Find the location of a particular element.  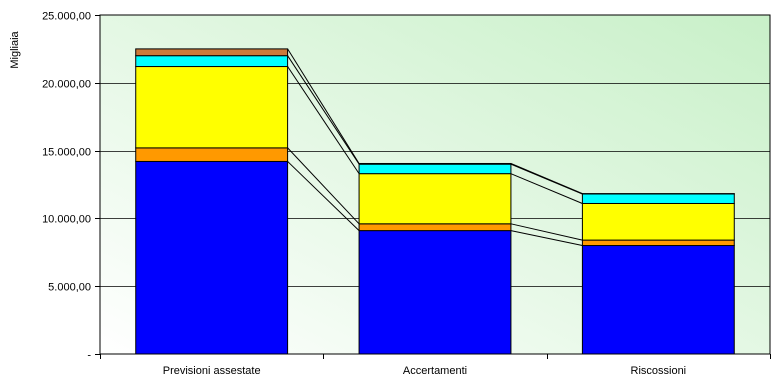

y-tick-label: 5.000,00 is located at coordinates (69, 288).